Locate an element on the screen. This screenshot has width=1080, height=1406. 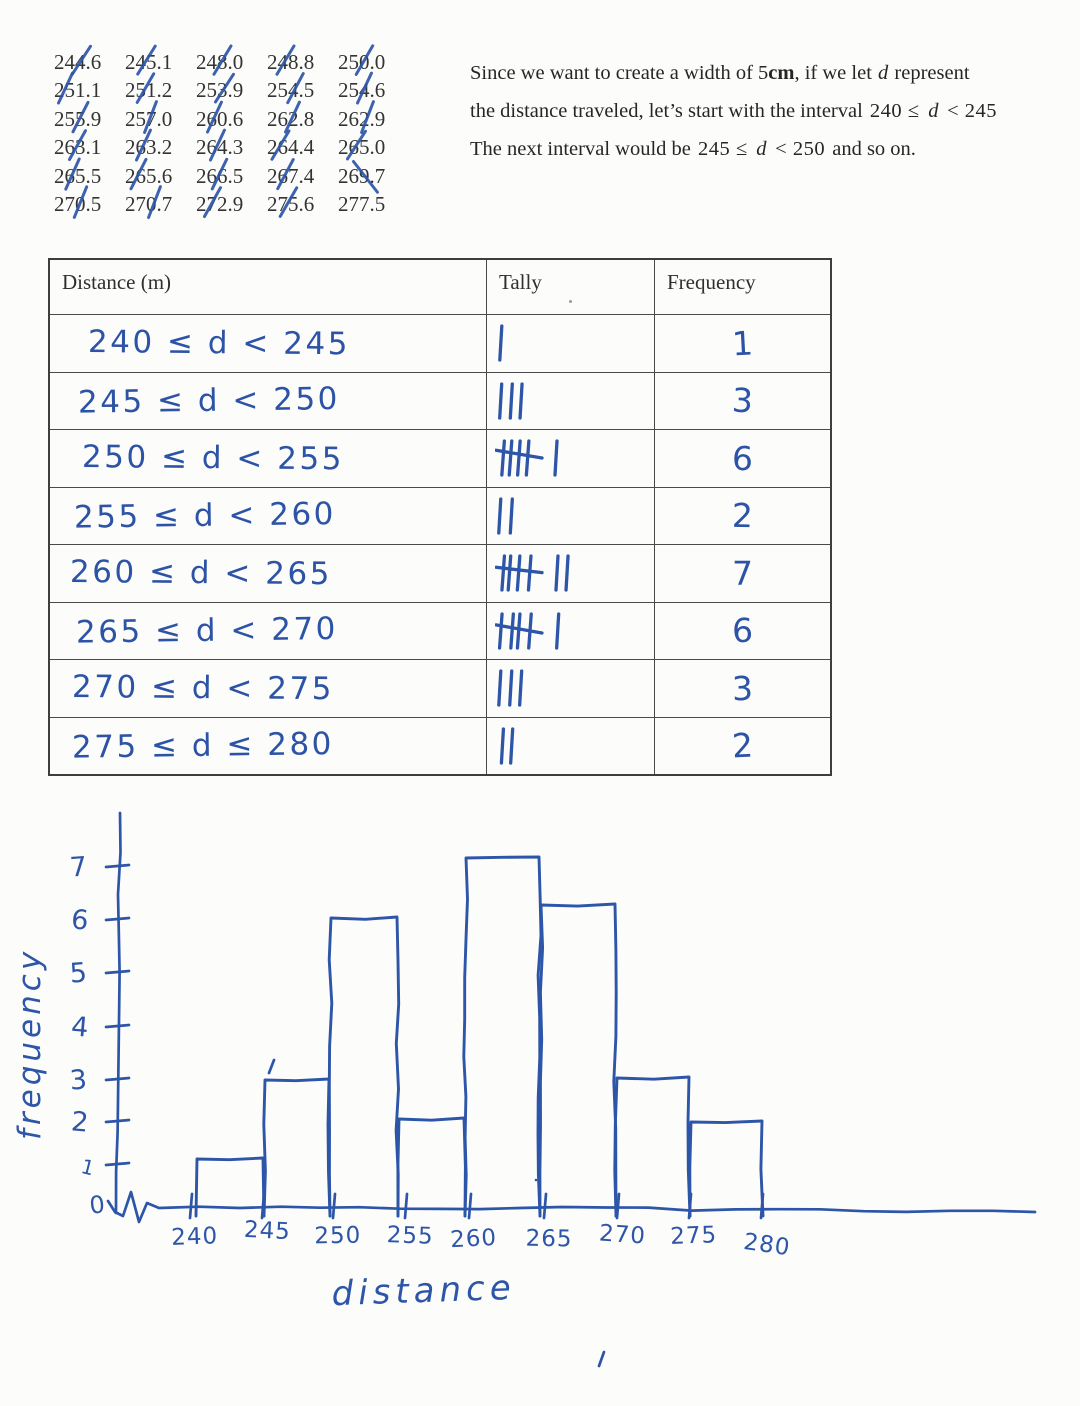
bar-250–255 is located at coordinates (364, 1066).